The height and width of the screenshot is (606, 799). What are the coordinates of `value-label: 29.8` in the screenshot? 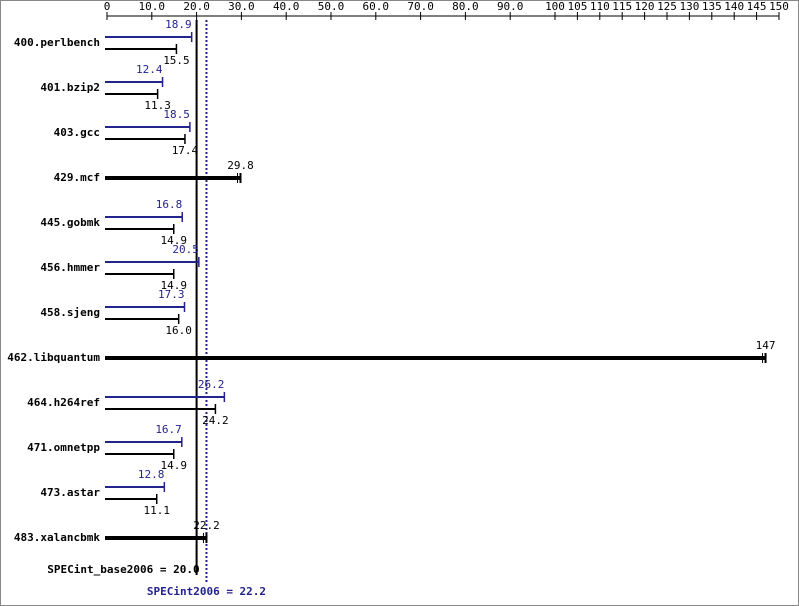 It's located at (240, 165).